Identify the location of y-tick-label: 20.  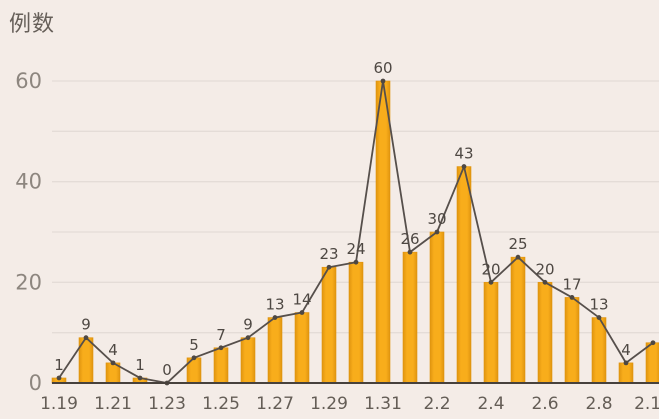
(28, 282).